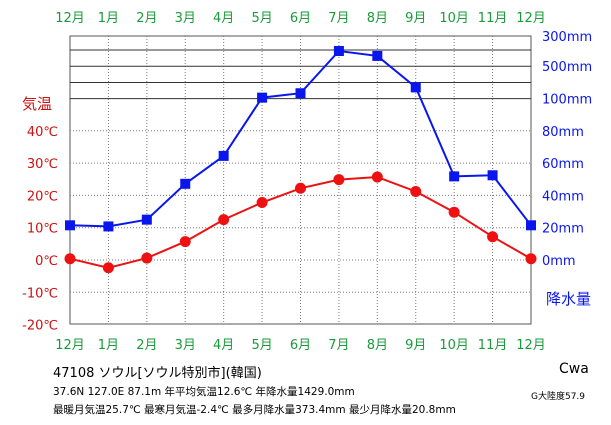 The width and height of the screenshot is (611, 425). Describe the element at coordinates (261, 18) in the screenshot. I see `month-label-top: 5月` at that location.